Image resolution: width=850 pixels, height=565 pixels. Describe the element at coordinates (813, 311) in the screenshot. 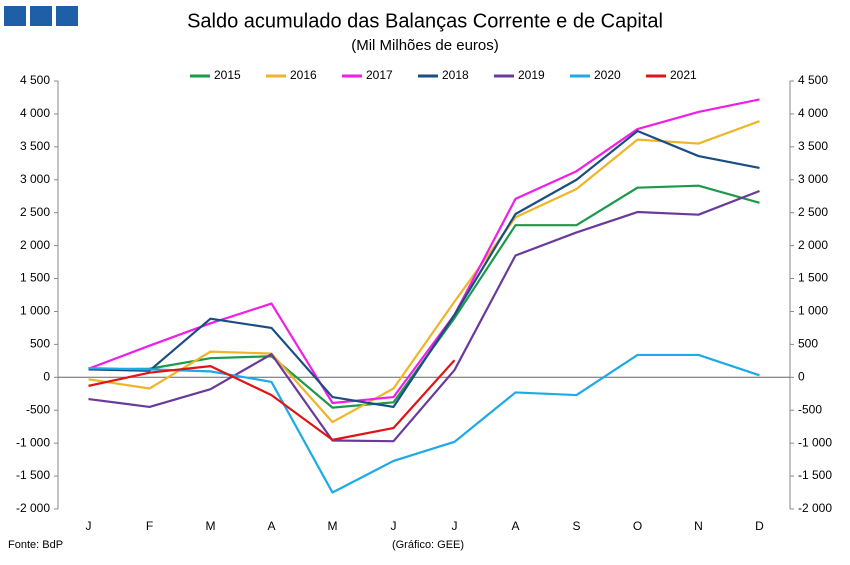

I see `y2-tick-label: 1 000` at that location.